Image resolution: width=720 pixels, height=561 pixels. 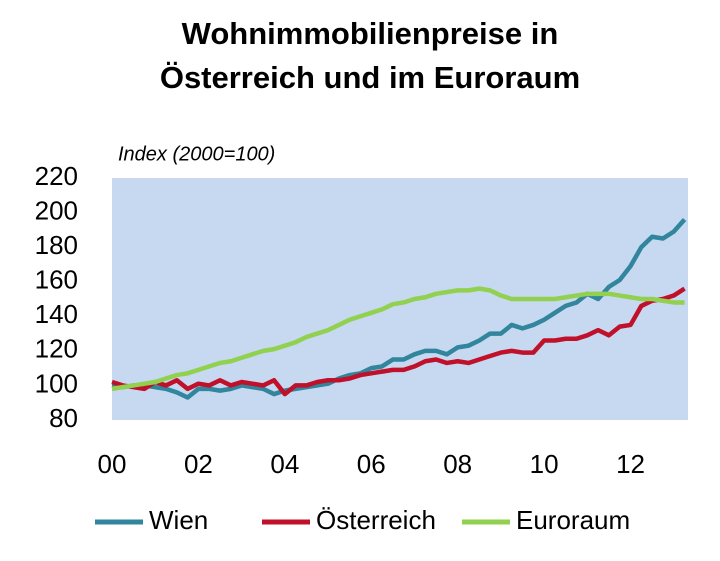 I want to click on x-tick-label: 12, so click(x=630, y=464).